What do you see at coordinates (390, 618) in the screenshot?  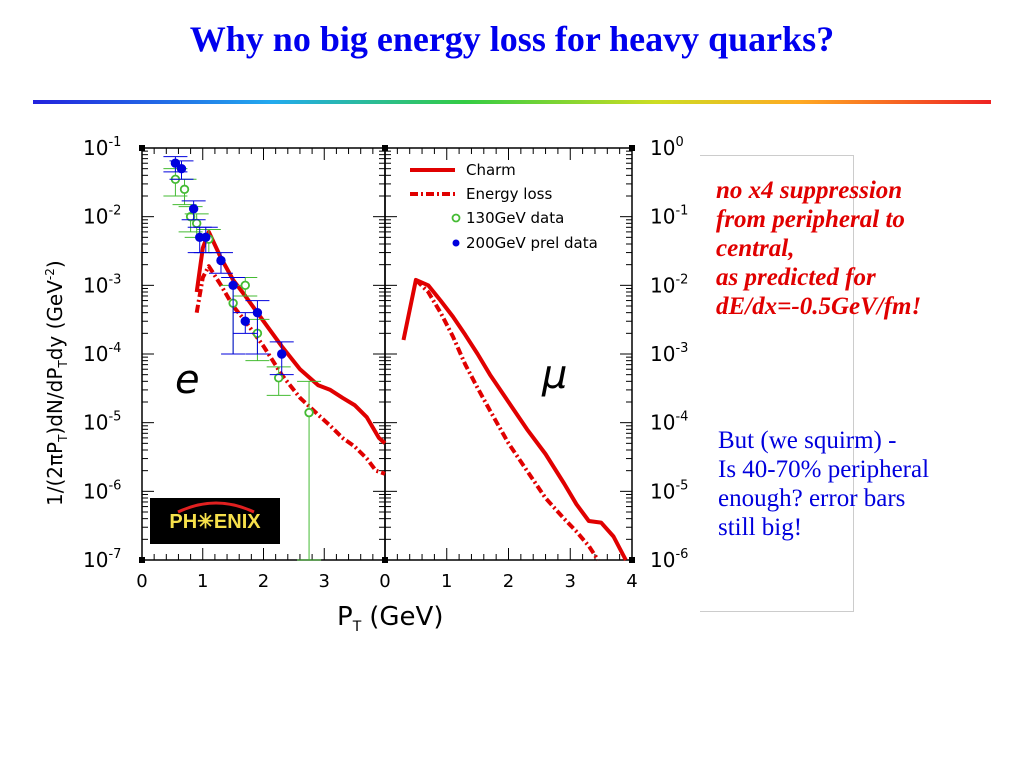 I see `x-axis-label: PT (GeV)` at bounding box center [390, 618].